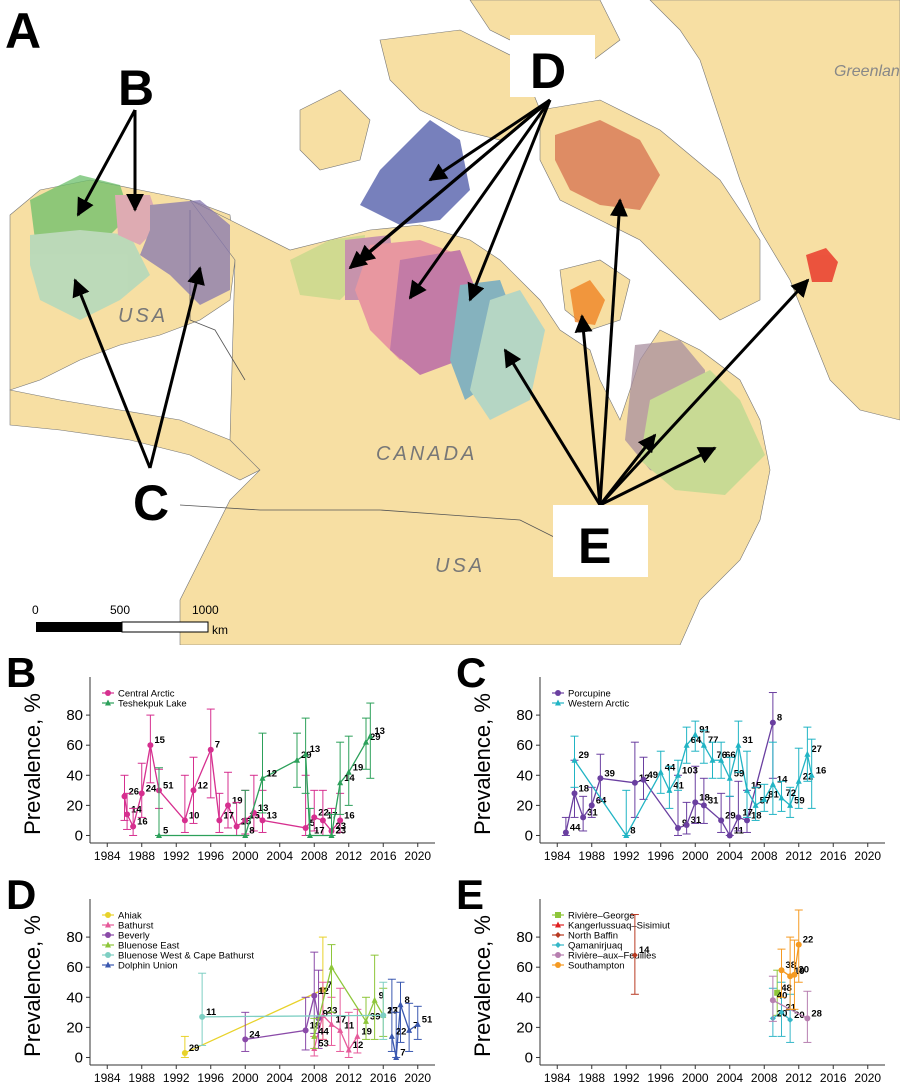 The image size is (900, 1090). I want to click on x-tick-label: 2004, so click(729, 856).